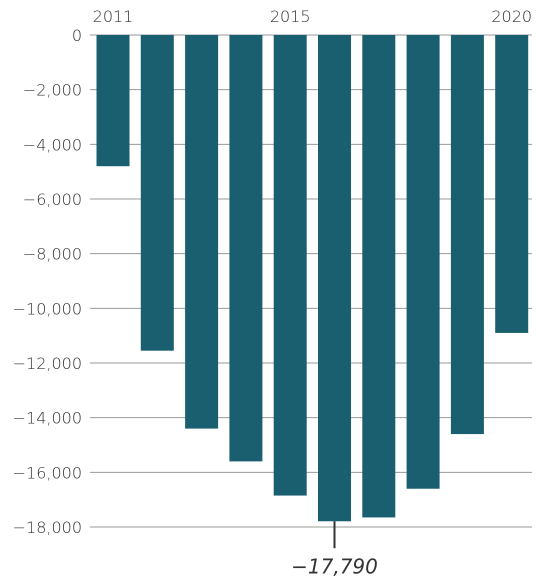 This screenshot has width=536, height=579. Describe the element at coordinates (312, 16) in the screenshot. I see `x-axis-labels: 2011 2015 2020` at that location.